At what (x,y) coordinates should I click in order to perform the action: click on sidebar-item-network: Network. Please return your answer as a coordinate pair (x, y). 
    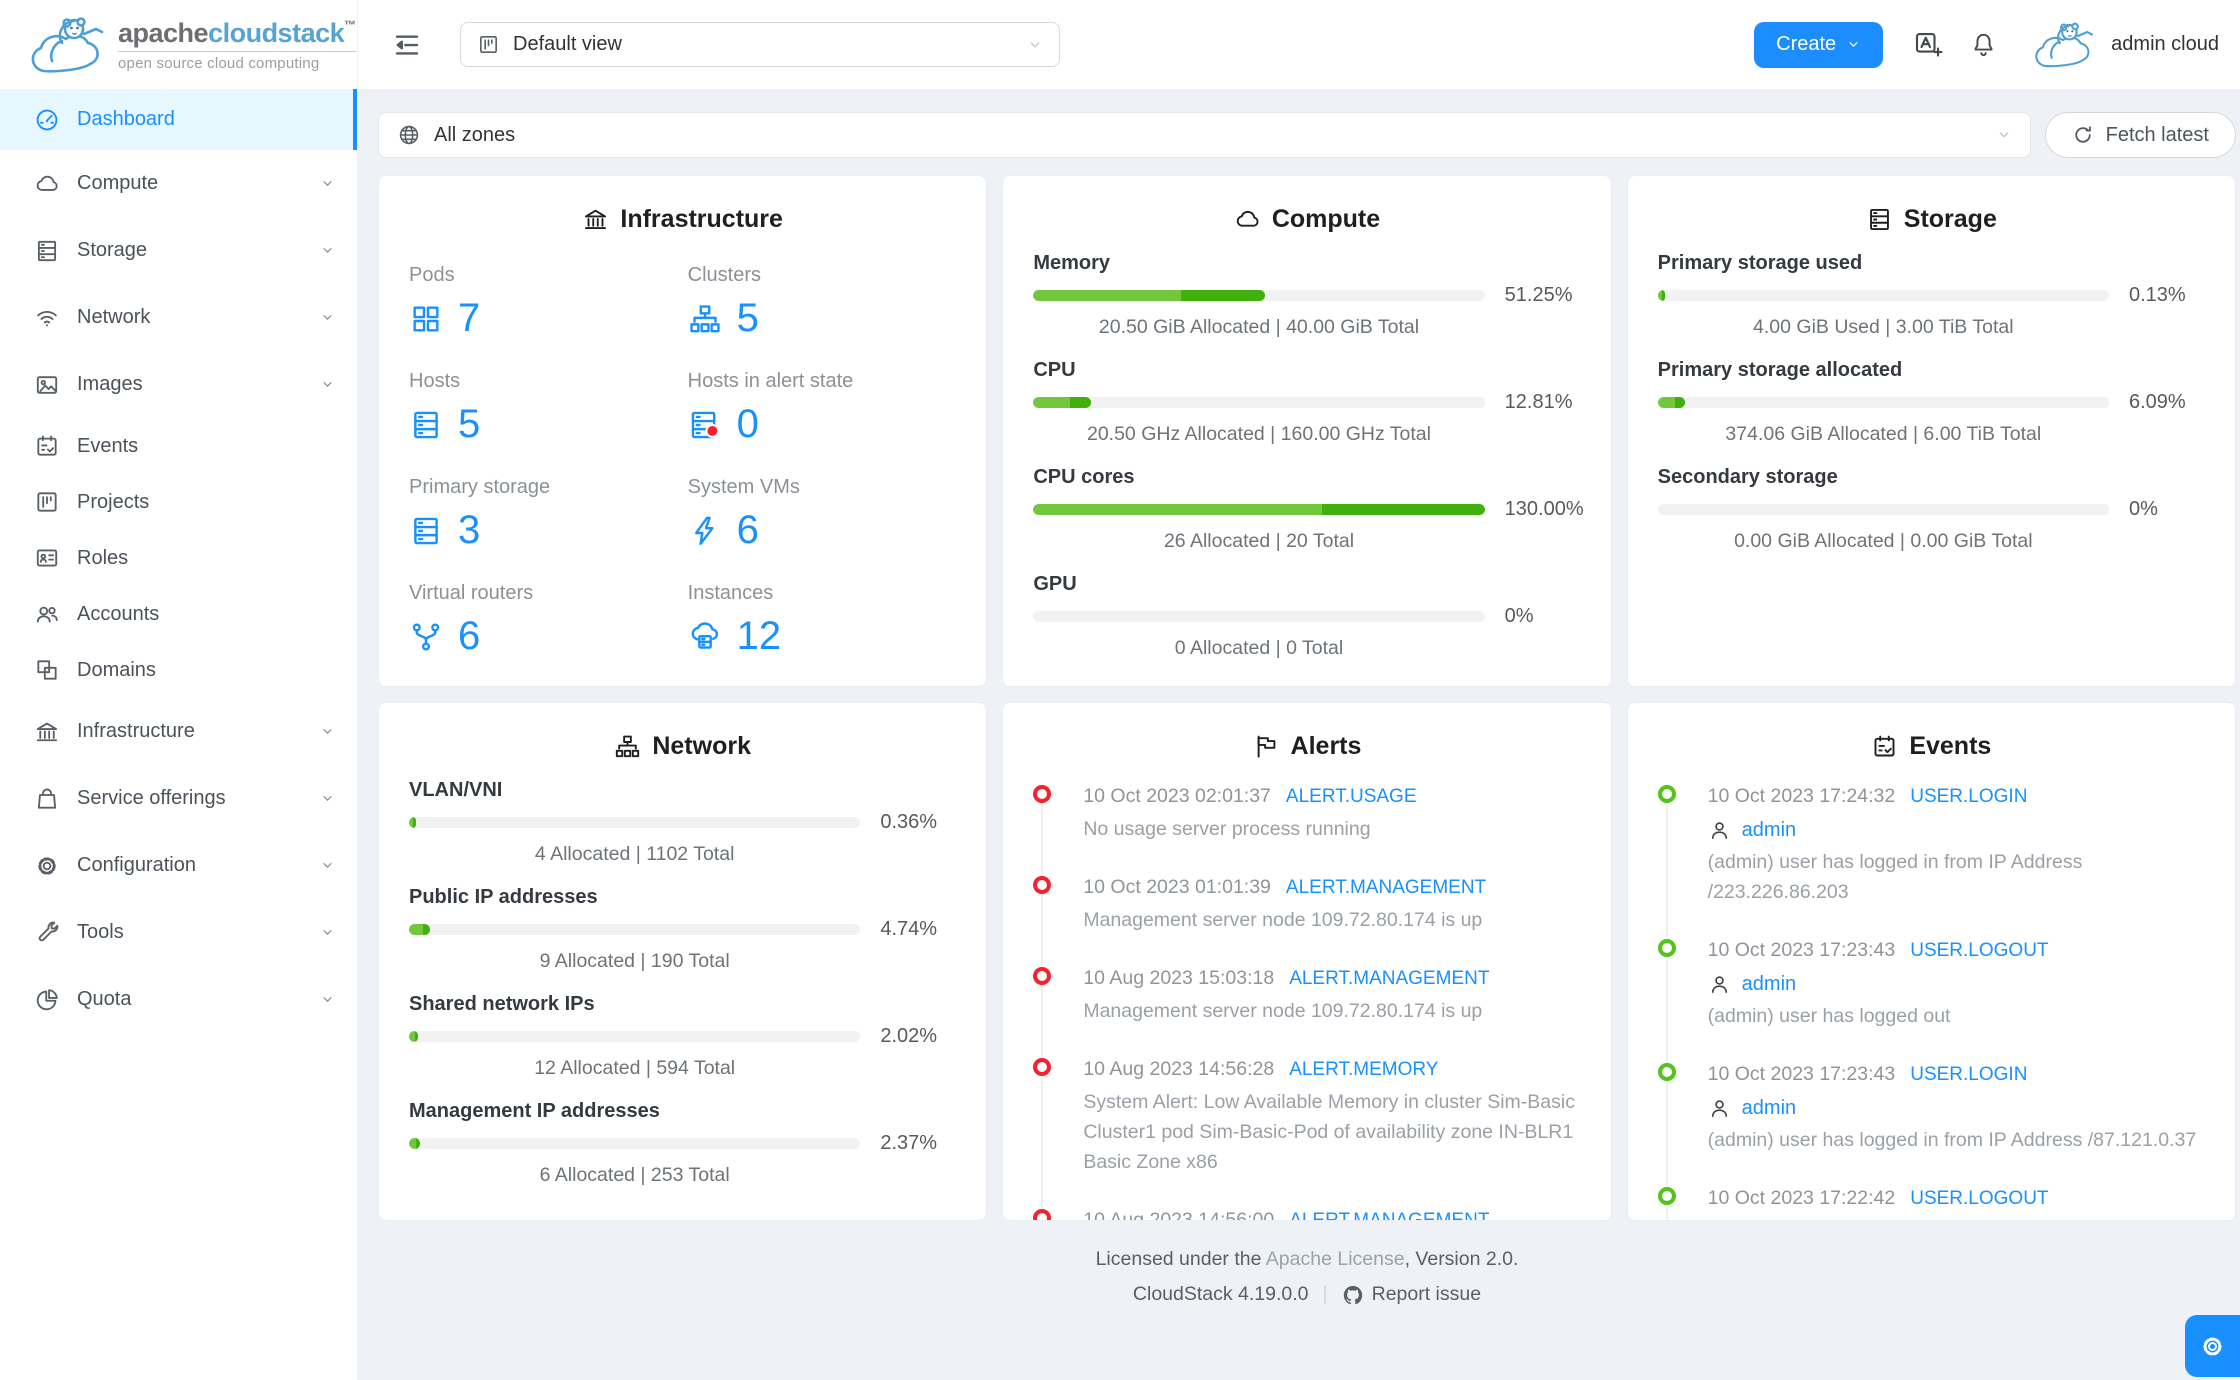
    Looking at the image, I should click on (178, 317).